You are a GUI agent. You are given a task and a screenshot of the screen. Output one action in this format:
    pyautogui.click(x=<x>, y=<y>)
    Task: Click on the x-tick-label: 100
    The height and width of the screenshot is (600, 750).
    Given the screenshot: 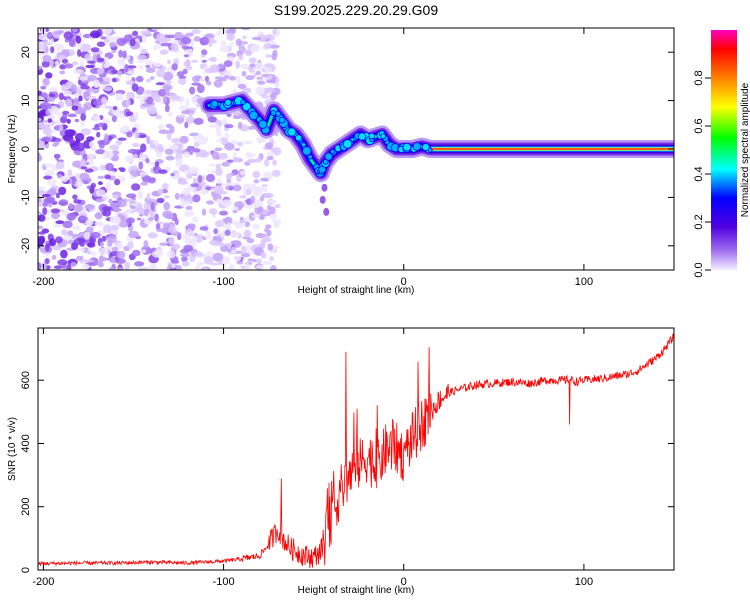 What is the action you would take?
    pyautogui.click(x=584, y=582)
    